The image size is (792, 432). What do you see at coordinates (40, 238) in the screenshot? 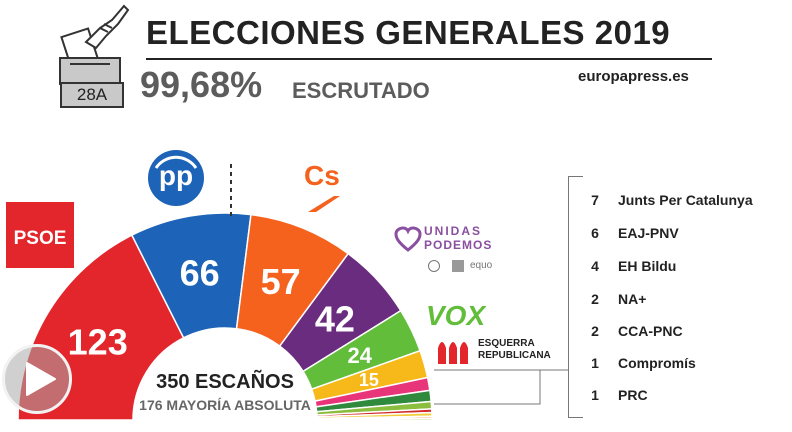
I see `psoe-logo-text: PSOE` at bounding box center [40, 238].